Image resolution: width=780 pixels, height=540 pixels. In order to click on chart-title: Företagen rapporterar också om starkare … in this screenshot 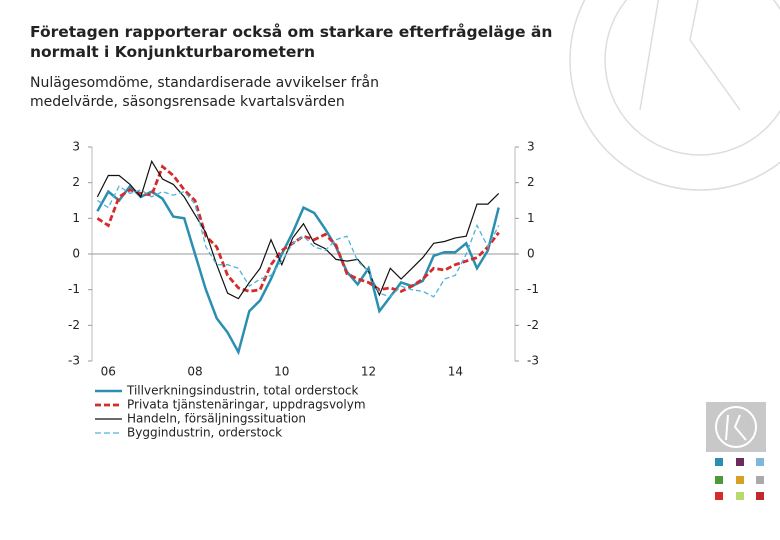, I will do `click(291, 42)`.